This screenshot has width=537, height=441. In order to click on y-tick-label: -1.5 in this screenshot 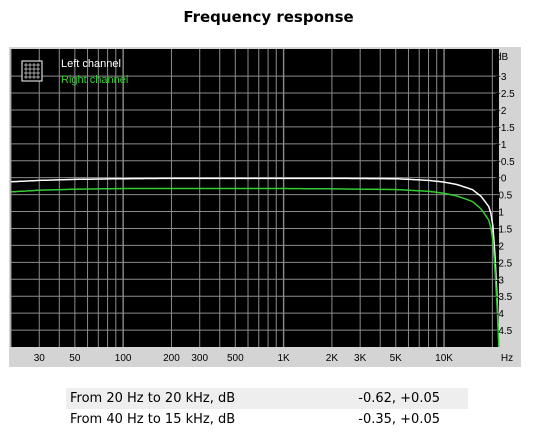, I will do `click(504, 229)`.